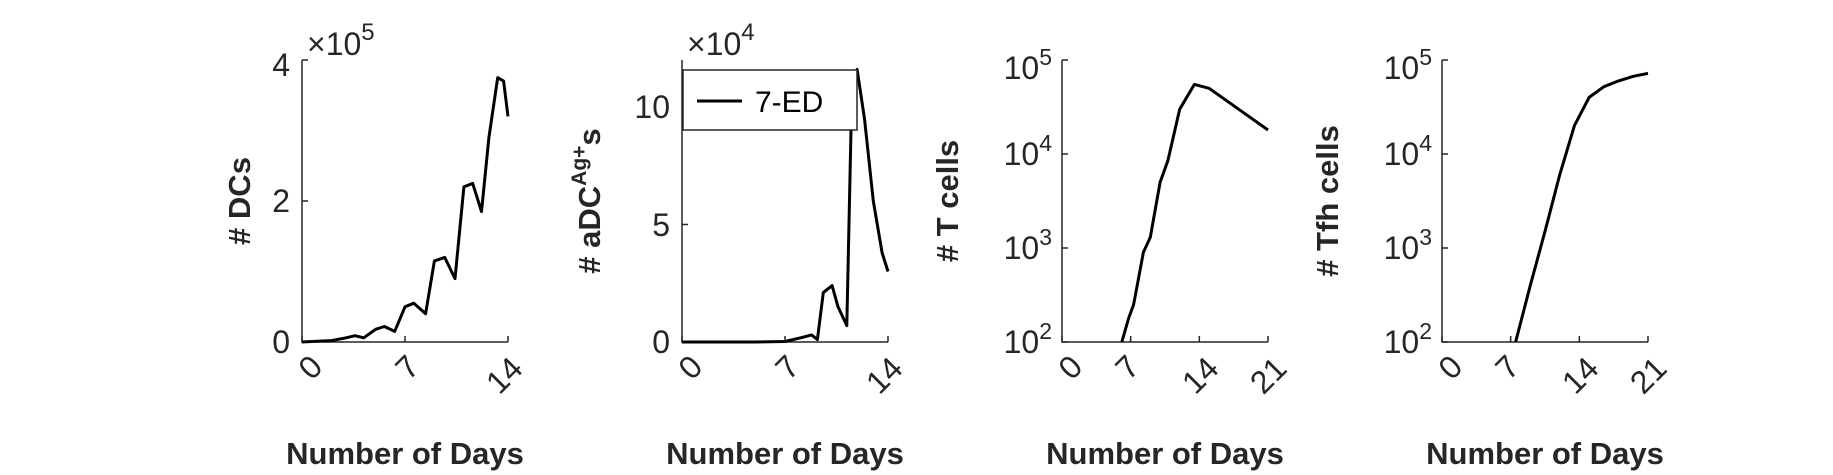 Image resolution: width=1833 pixels, height=475 pixels. Describe the element at coordinates (367, 32) in the screenshot. I see `y-multiplier-exp: 5` at that location.